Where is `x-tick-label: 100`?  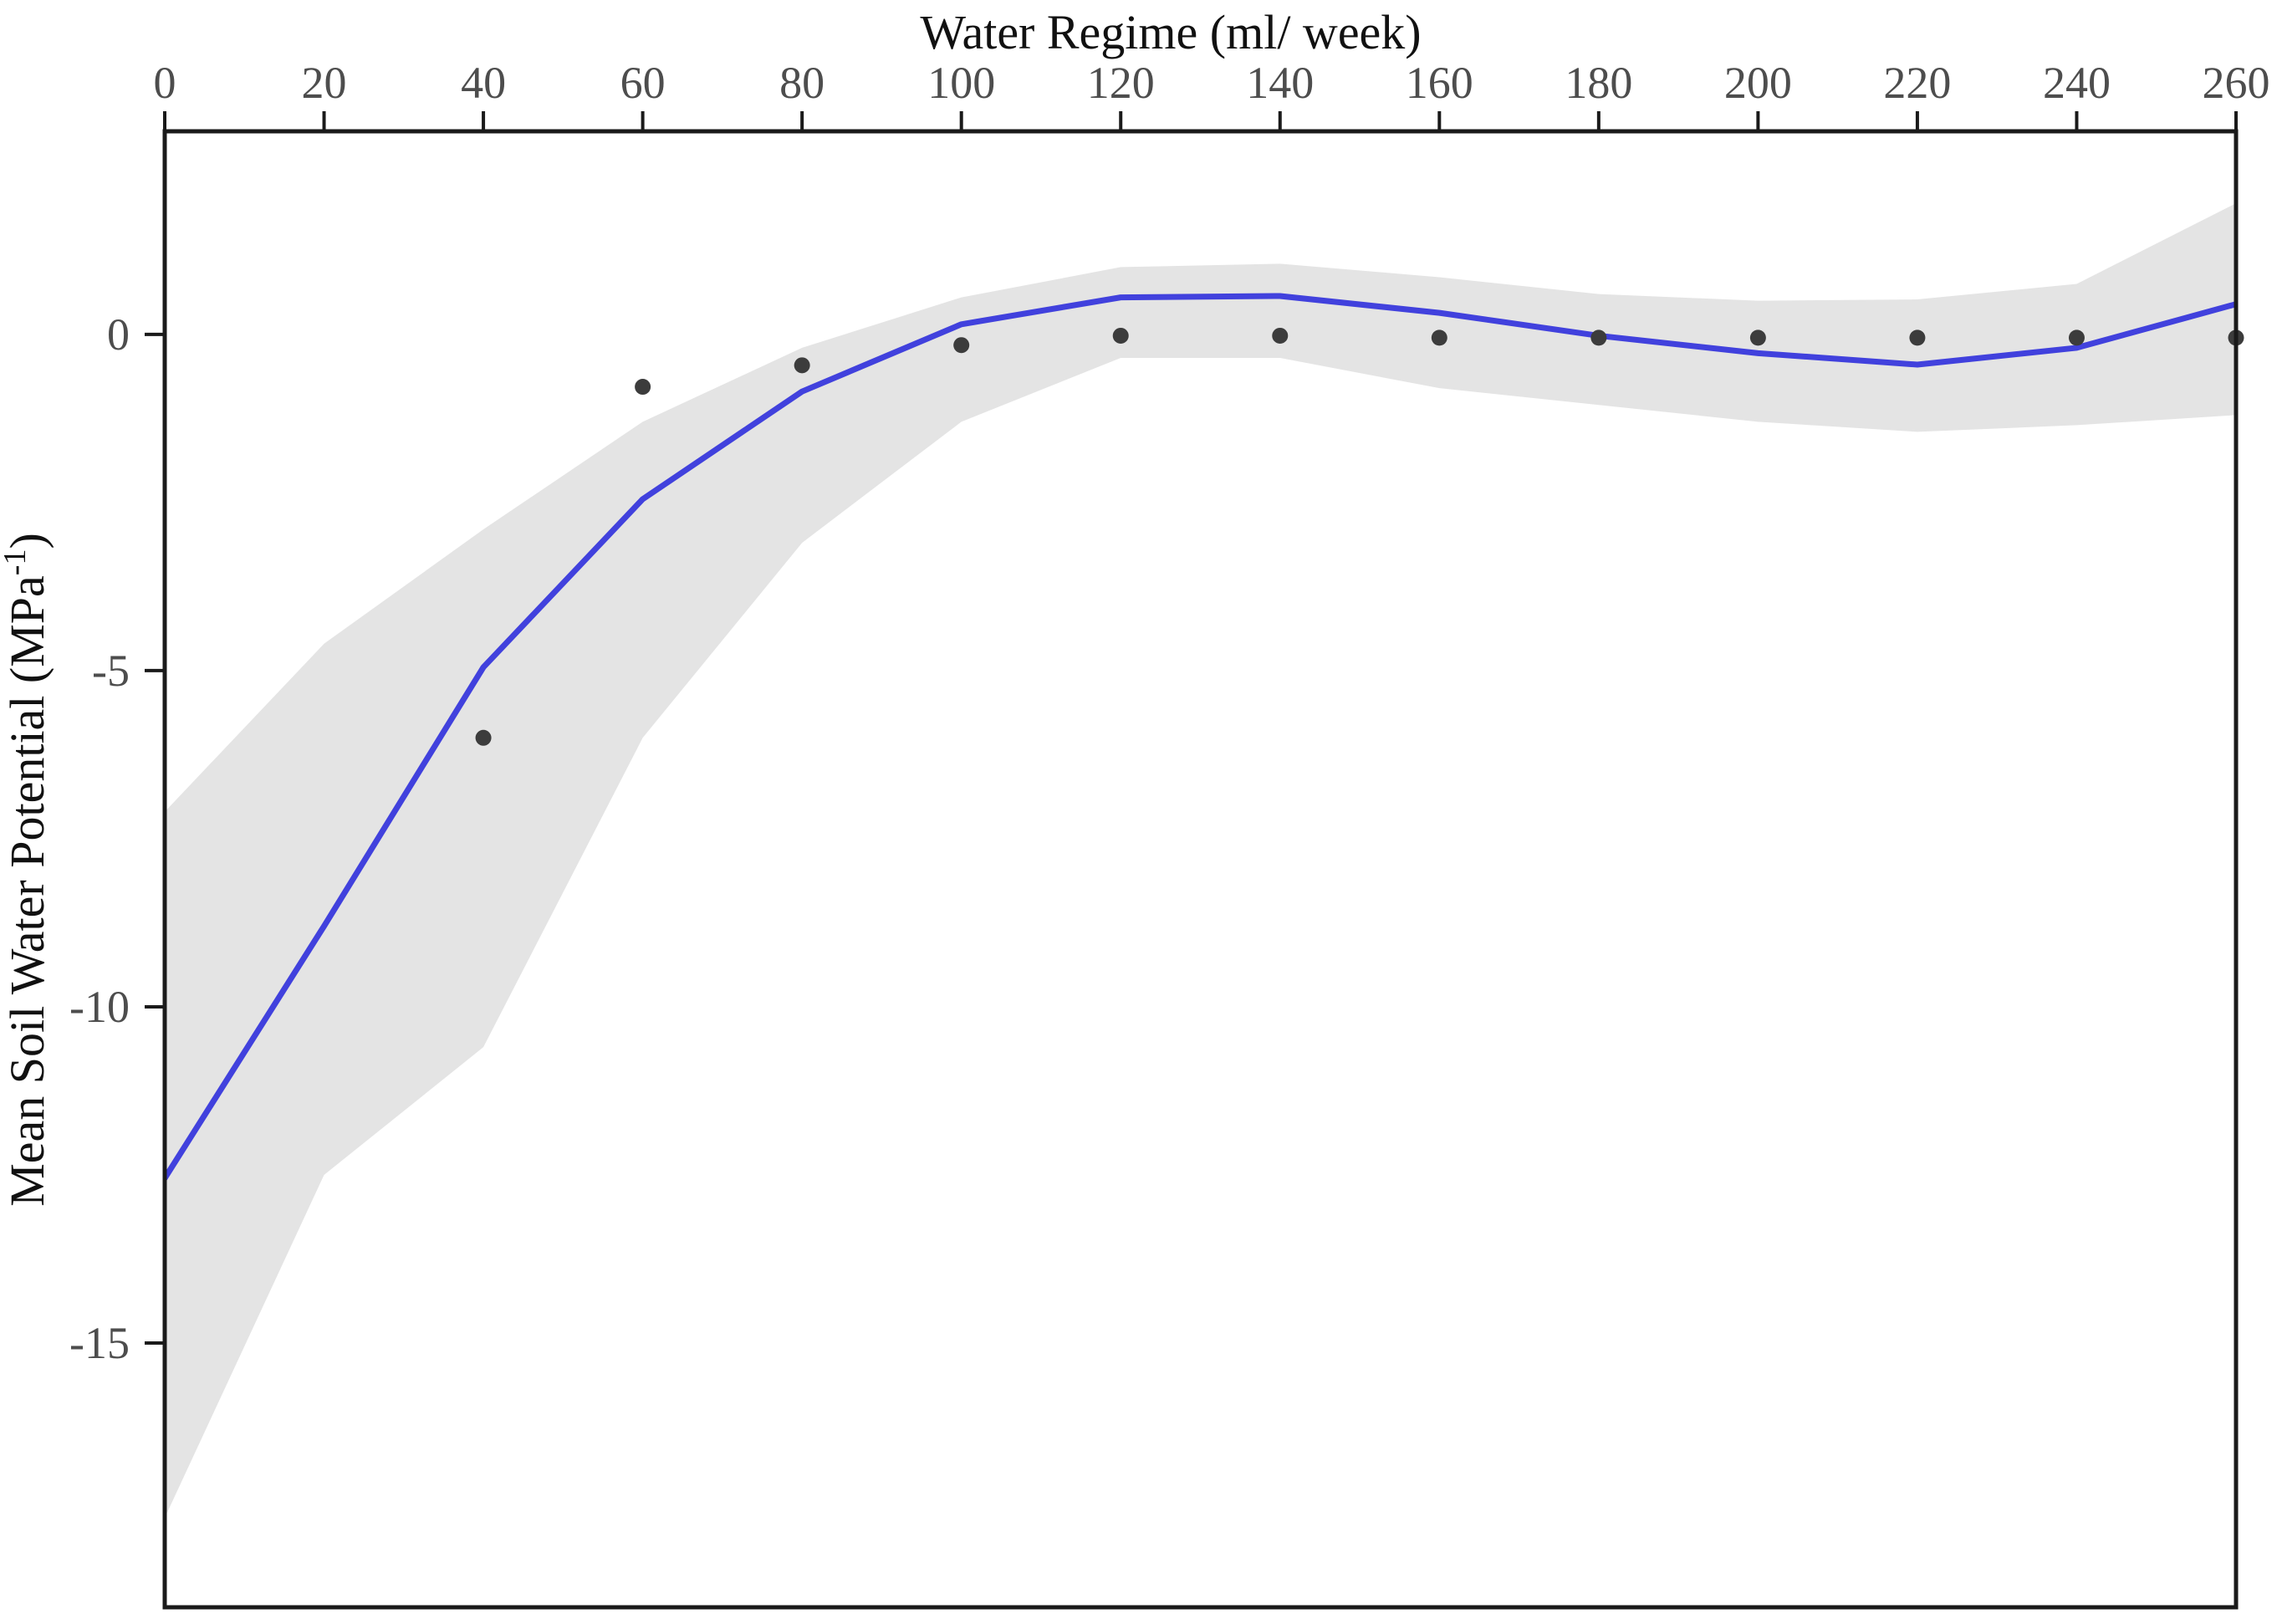
x-tick-label: 100 is located at coordinates (961, 83).